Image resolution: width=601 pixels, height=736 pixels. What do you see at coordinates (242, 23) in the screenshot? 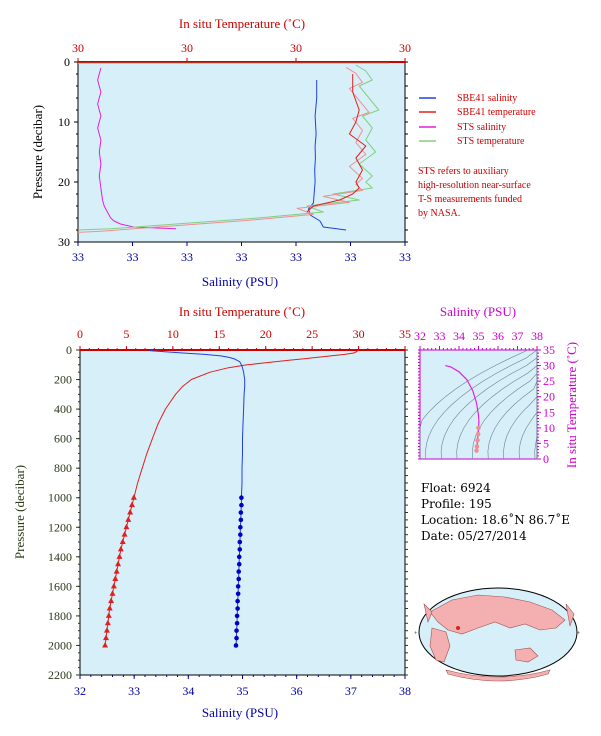
I see `near-surface-top-axis-title: In situ Temperature (˚C)` at bounding box center [242, 23].